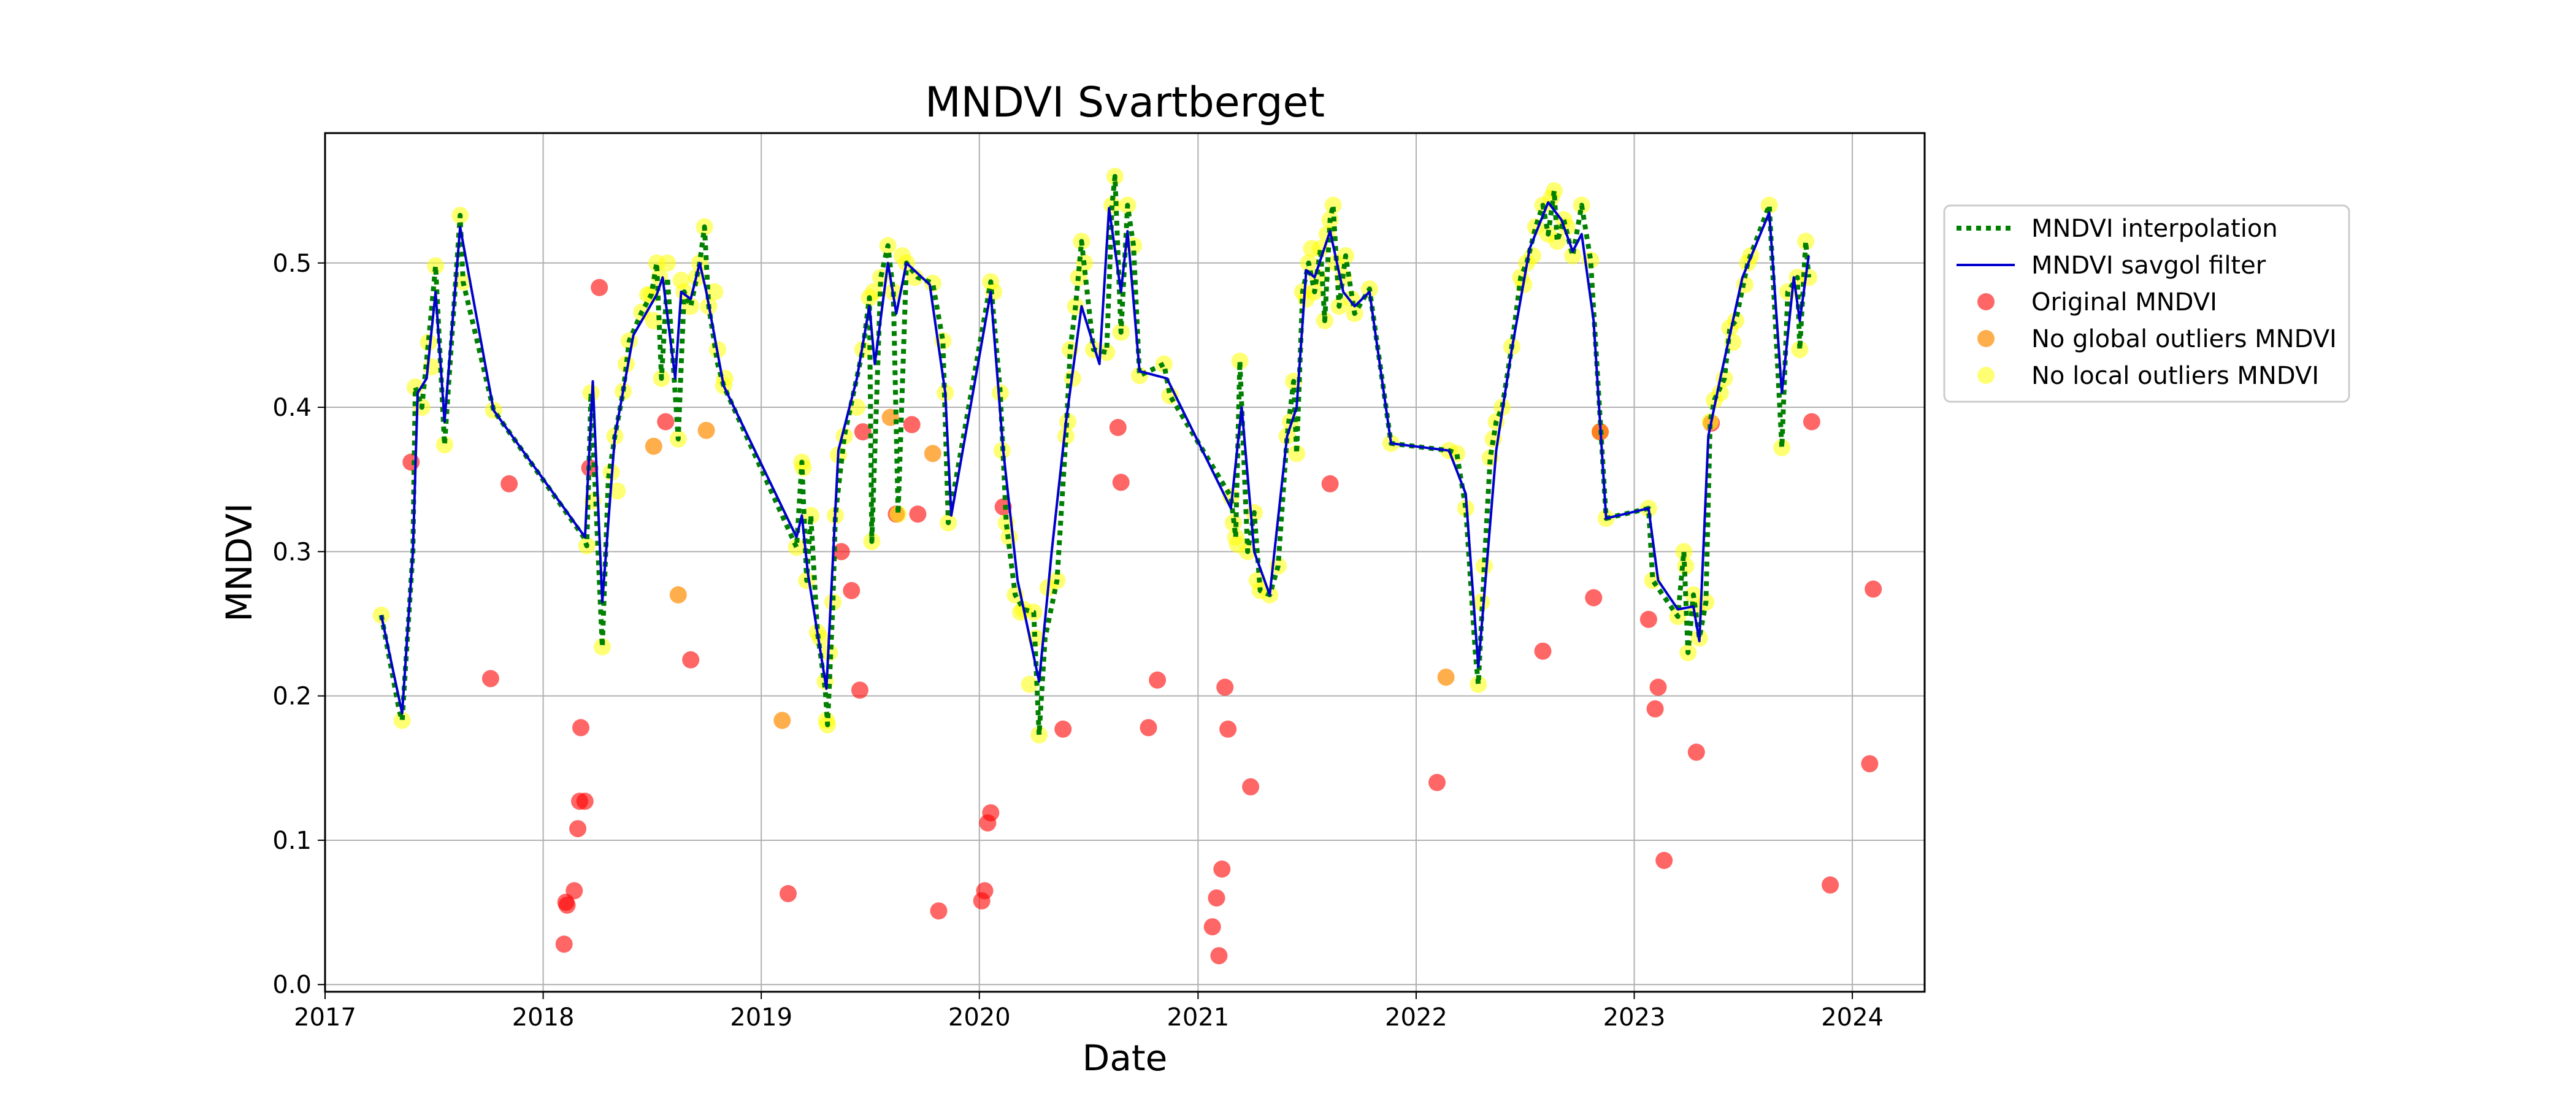 The height and width of the screenshot is (1104, 2576). Describe the element at coordinates (292, 552) in the screenshot. I see `y-tick-label: 0.3` at that location.